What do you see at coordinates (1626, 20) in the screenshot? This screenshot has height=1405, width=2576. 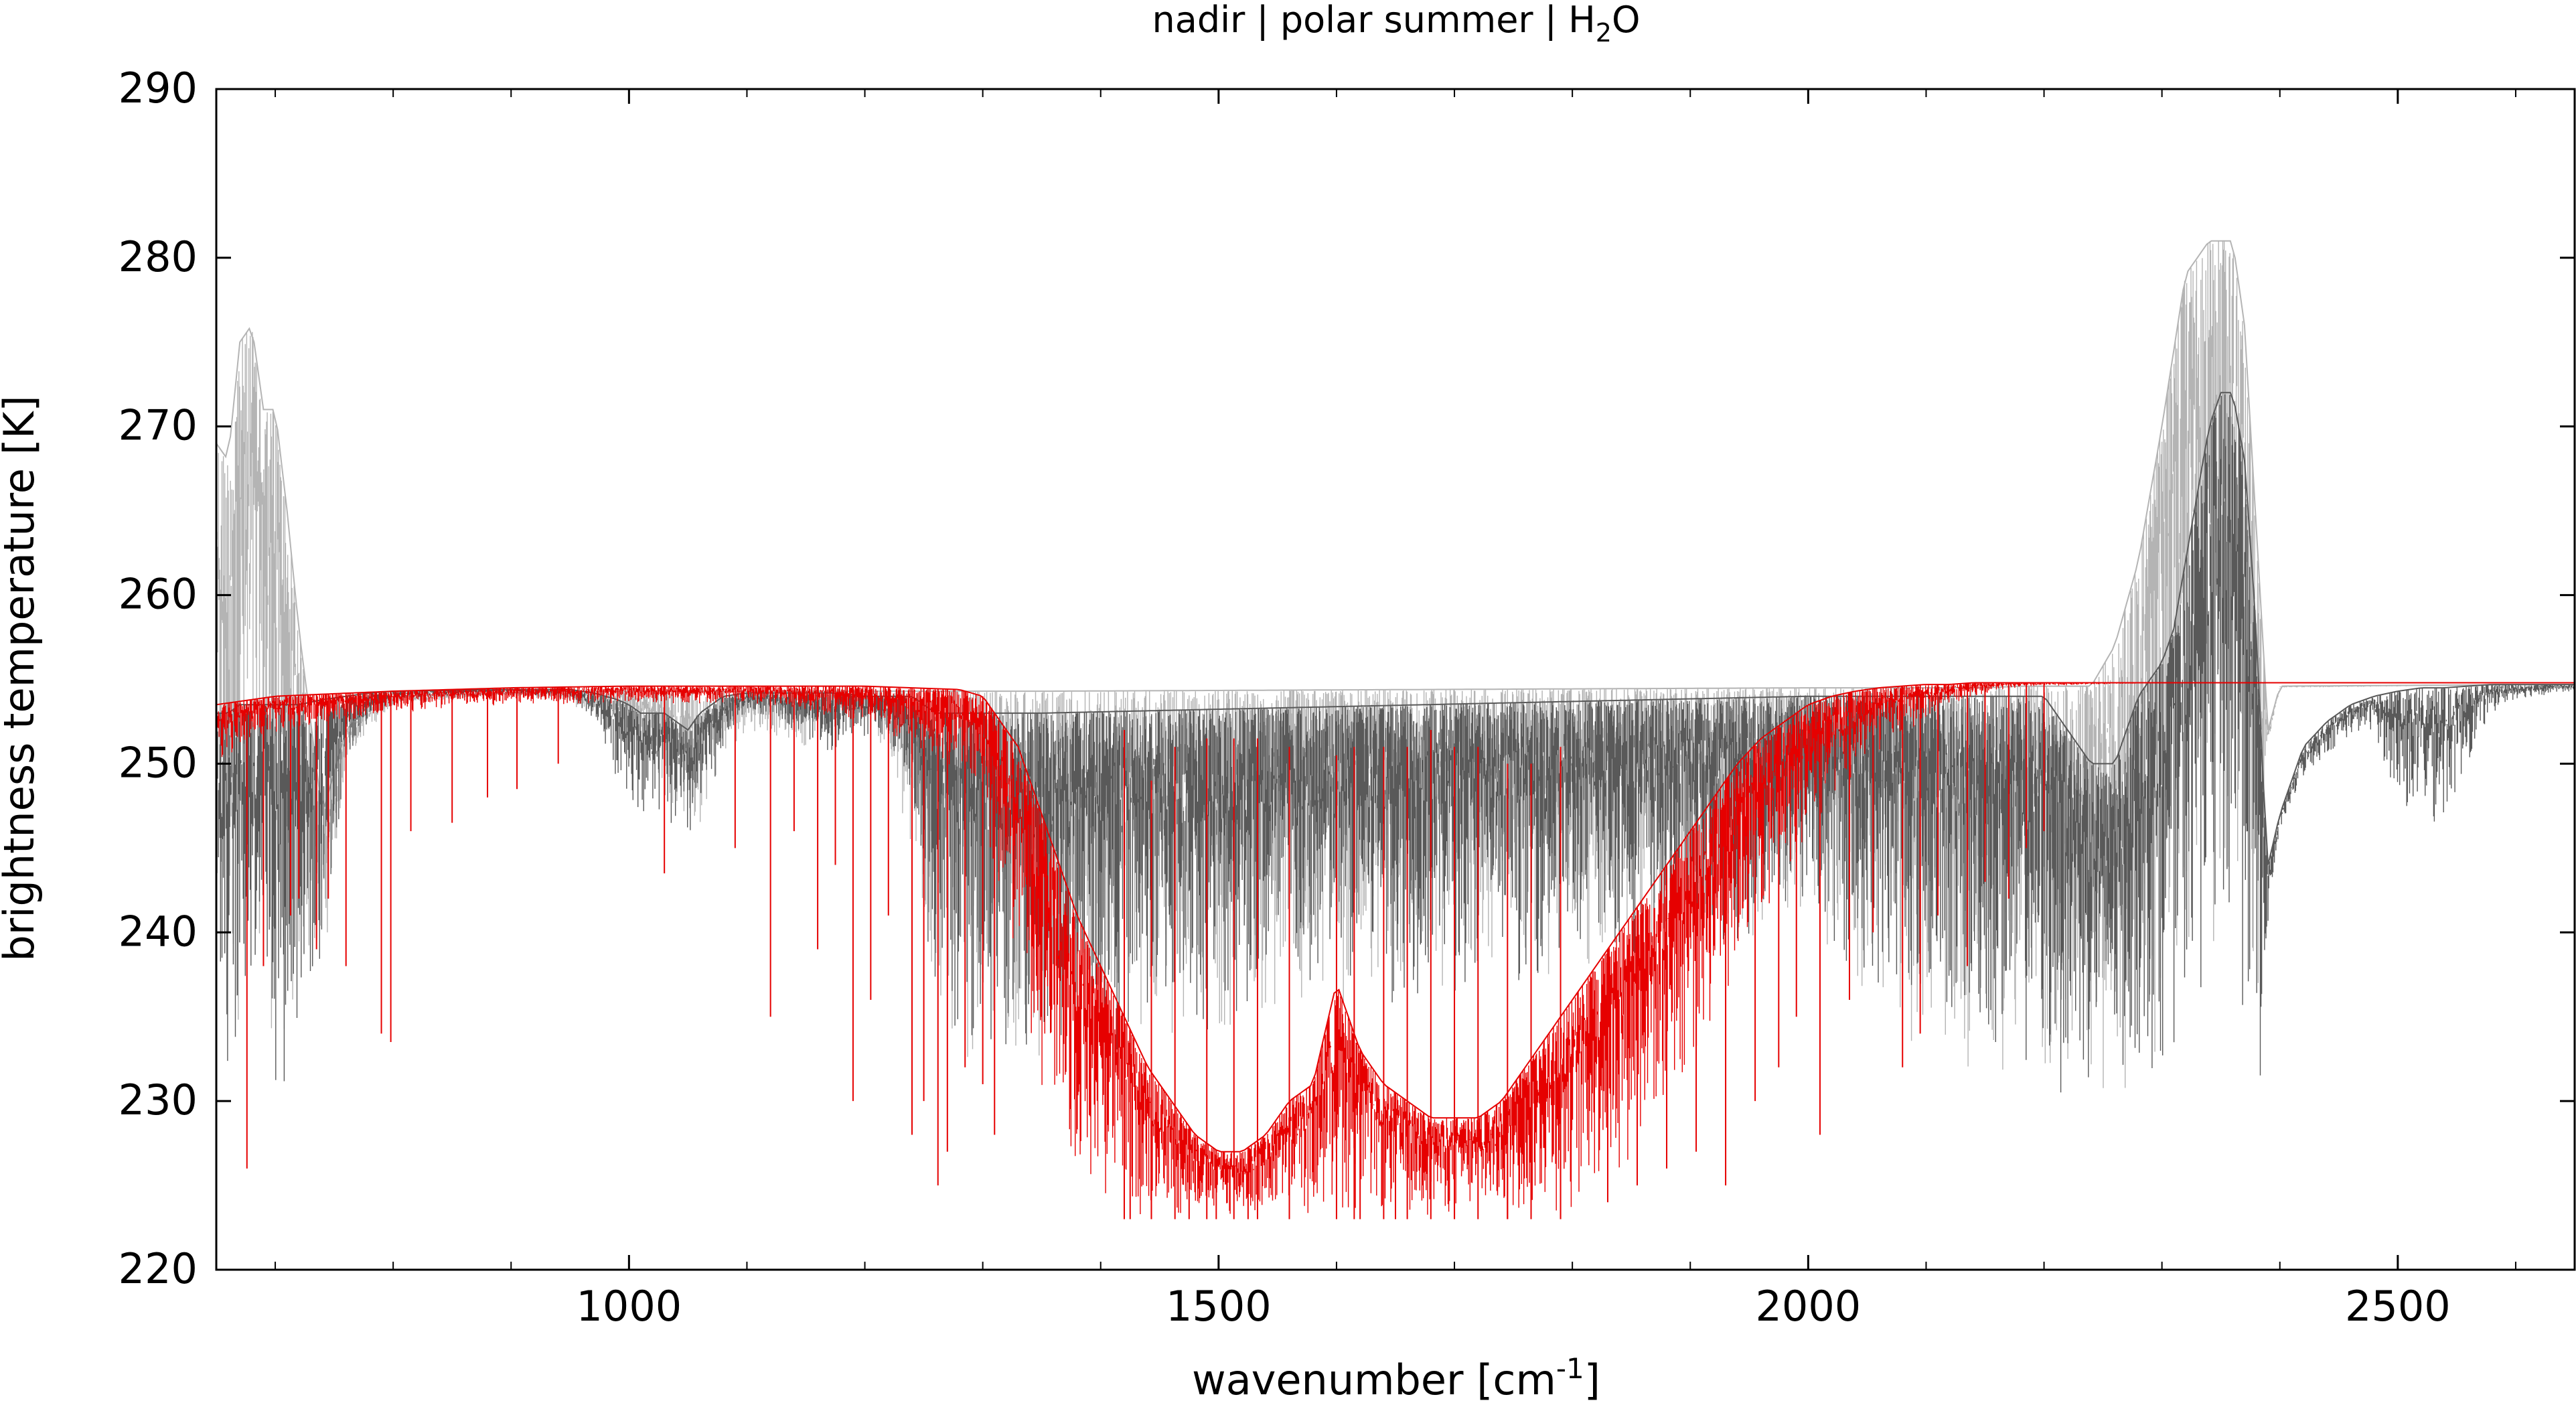 I see `chart-title-end: O` at bounding box center [1626, 20].